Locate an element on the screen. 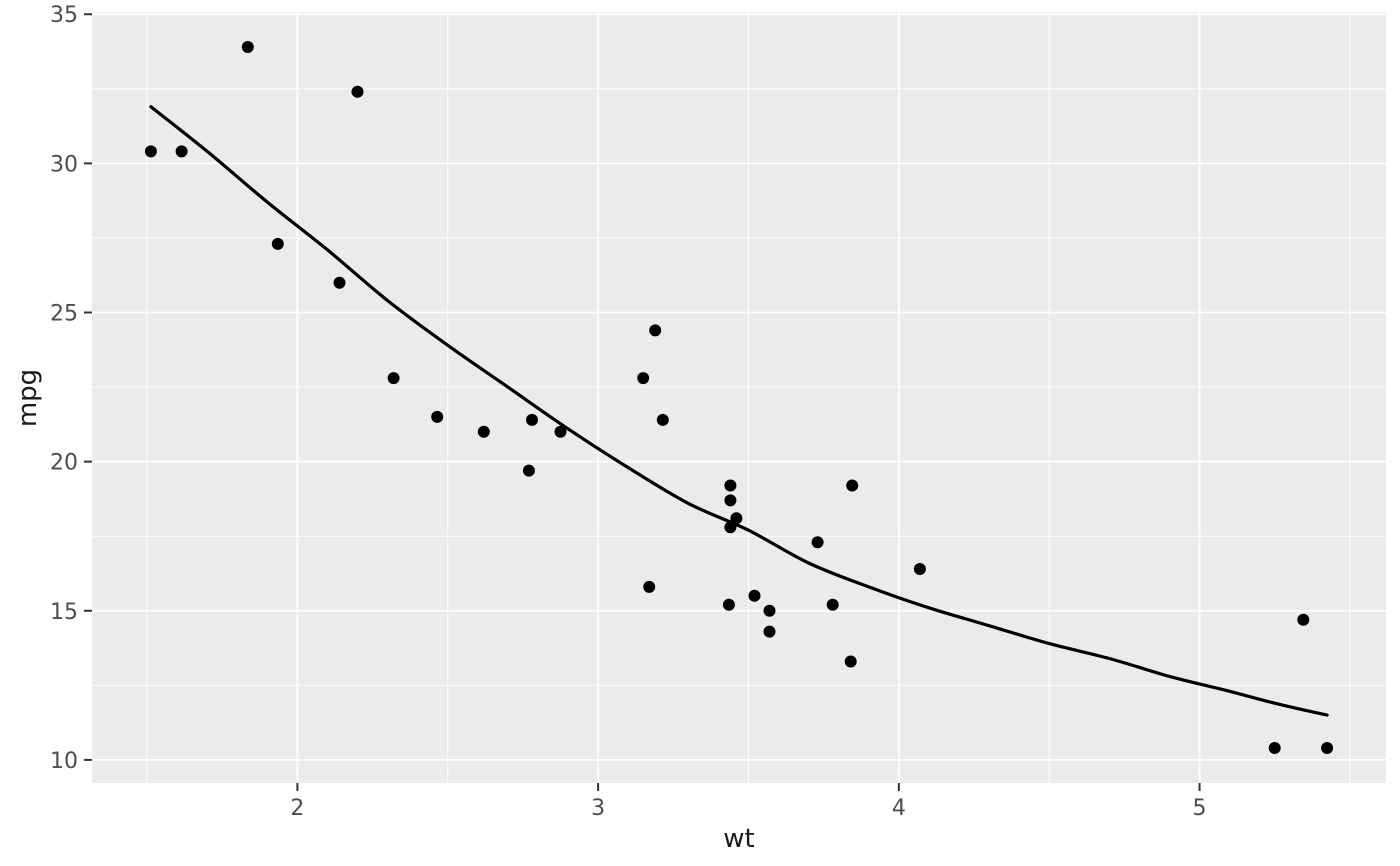 The width and height of the screenshot is (1400, 866). x-axis-title: wt is located at coordinates (739, 839).